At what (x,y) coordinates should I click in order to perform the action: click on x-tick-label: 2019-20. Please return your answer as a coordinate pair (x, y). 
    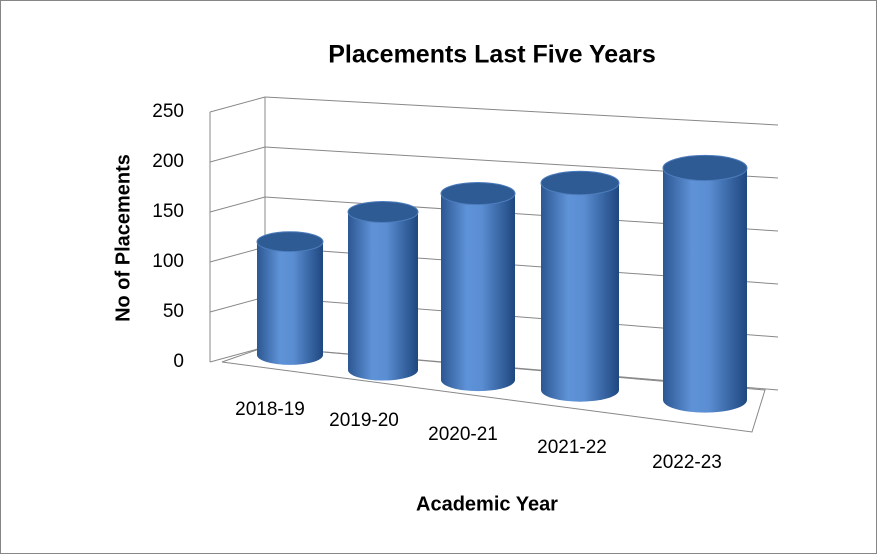
    Looking at the image, I should click on (364, 420).